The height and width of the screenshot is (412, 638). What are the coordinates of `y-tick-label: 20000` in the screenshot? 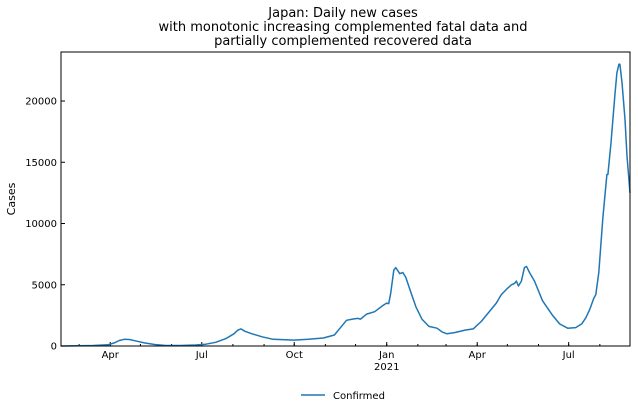 It's located at (41, 102).